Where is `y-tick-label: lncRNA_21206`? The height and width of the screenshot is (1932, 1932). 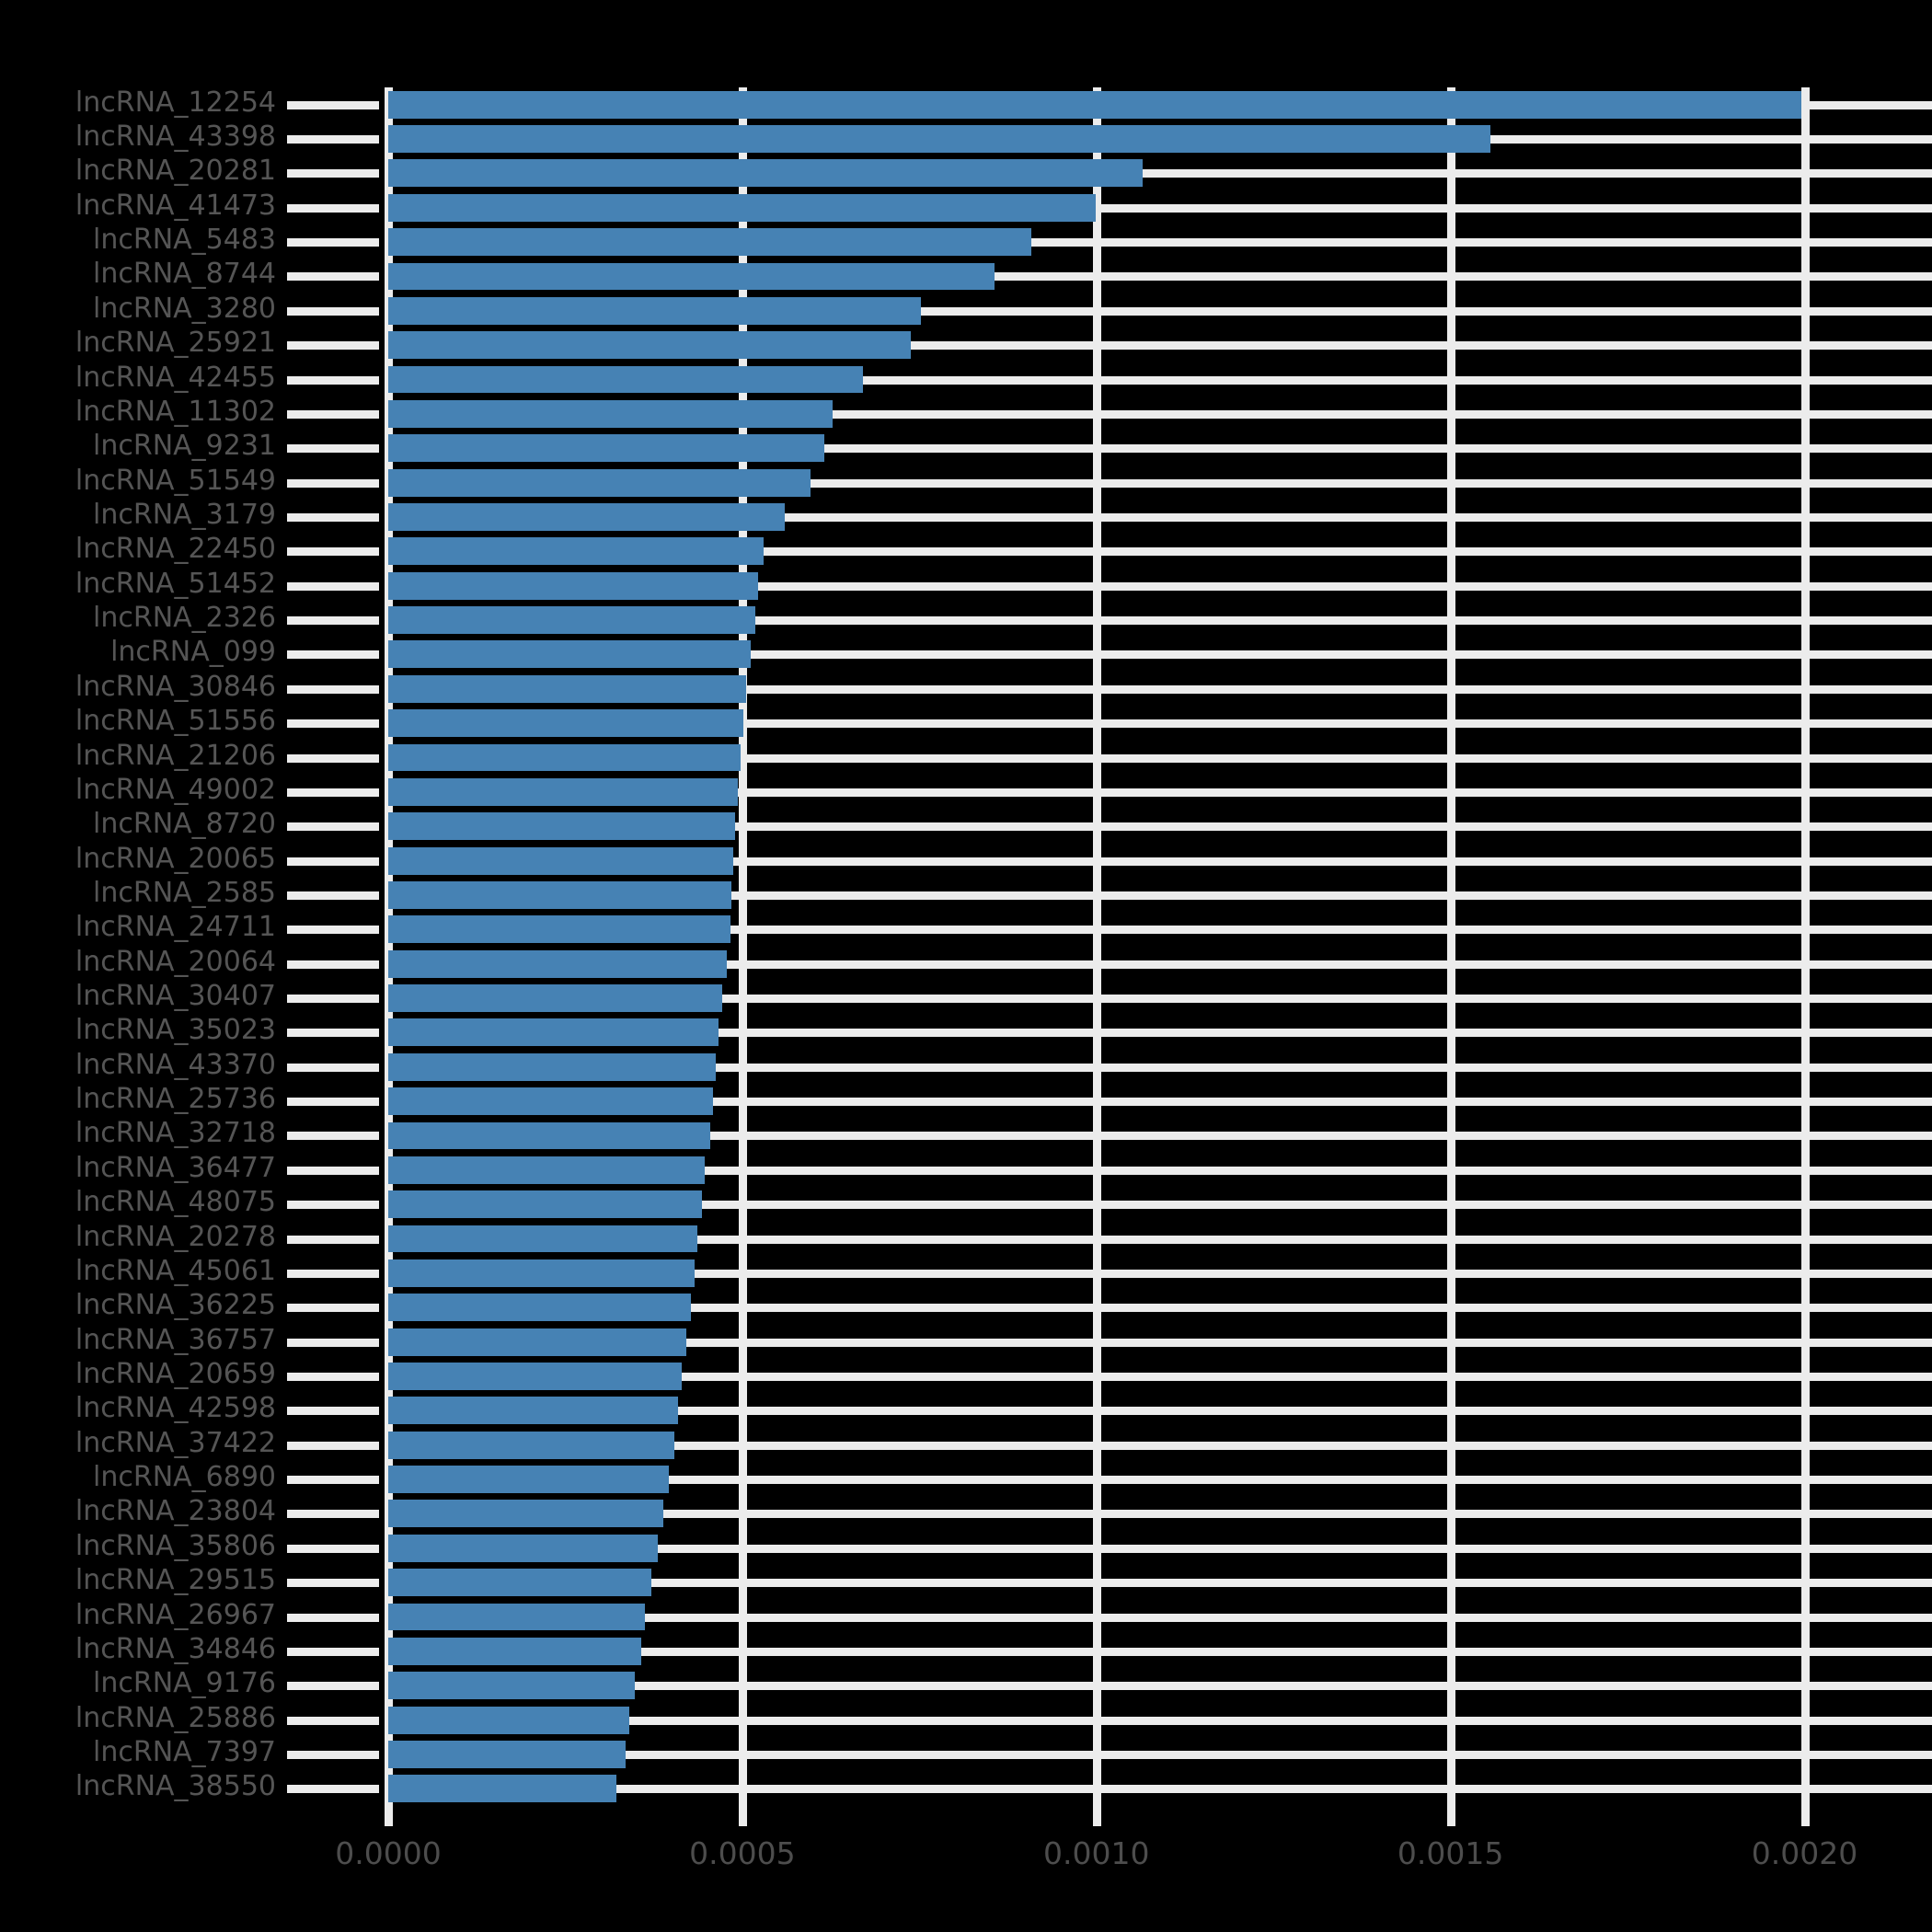 y-tick-label: lncRNA_21206 is located at coordinates (175, 755).